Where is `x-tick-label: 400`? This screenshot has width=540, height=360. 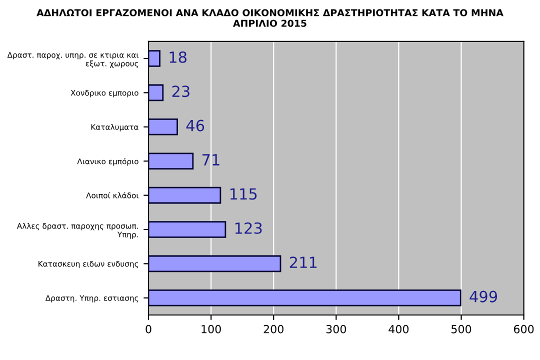
x-tick-label: 400 is located at coordinates (398, 329).